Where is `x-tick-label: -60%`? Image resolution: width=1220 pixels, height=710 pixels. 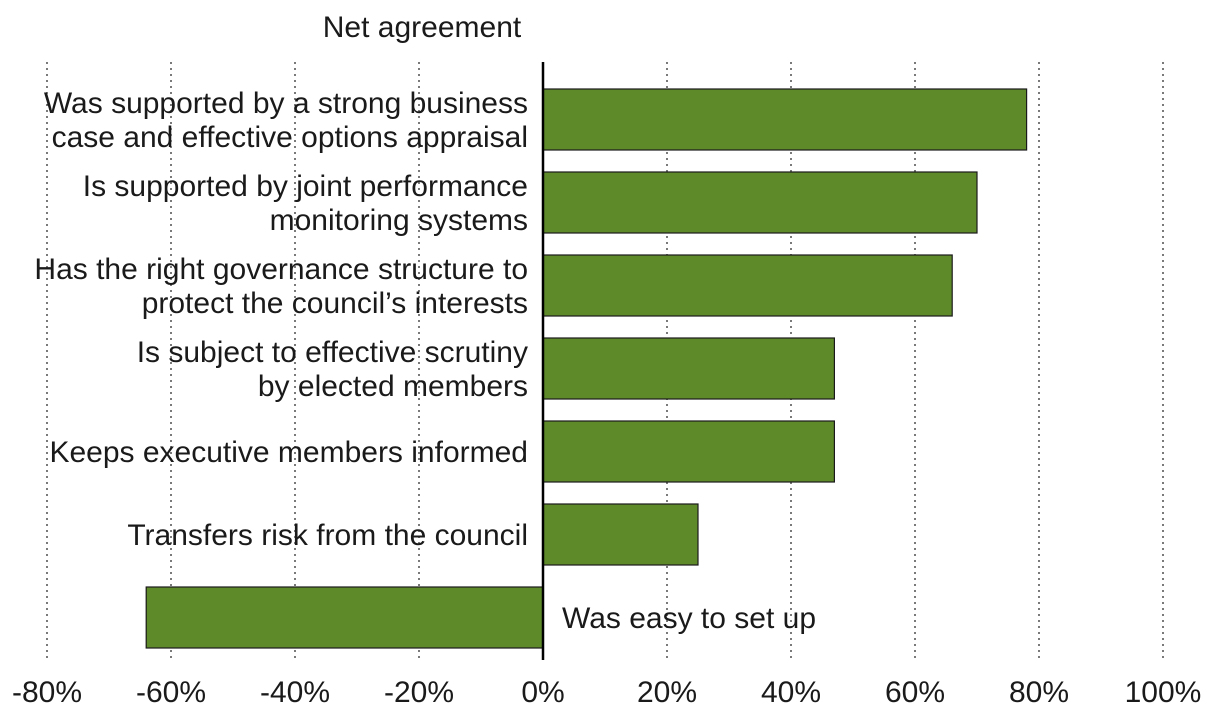 x-tick-label: -60% is located at coordinates (171, 692).